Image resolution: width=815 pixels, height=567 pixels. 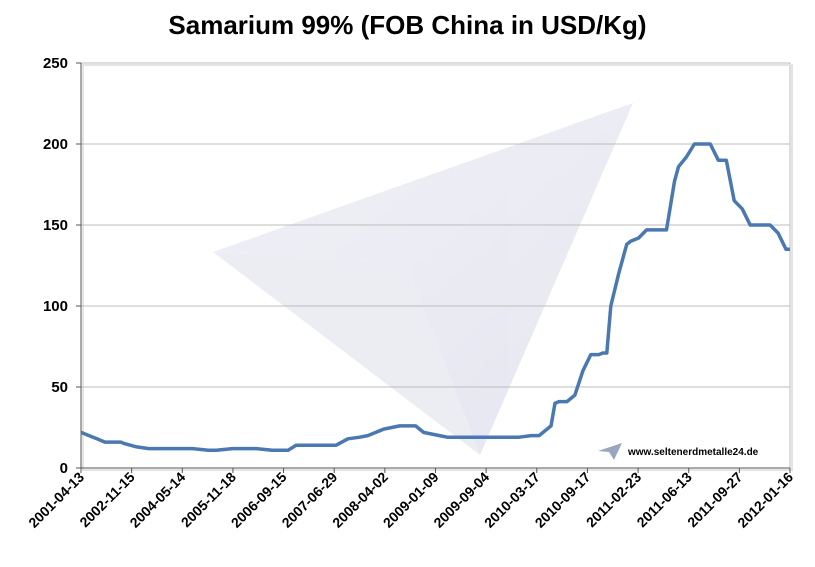 What do you see at coordinates (59, 387) in the screenshot?
I see `y-tick-label: 50` at bounding box center [59, 387].